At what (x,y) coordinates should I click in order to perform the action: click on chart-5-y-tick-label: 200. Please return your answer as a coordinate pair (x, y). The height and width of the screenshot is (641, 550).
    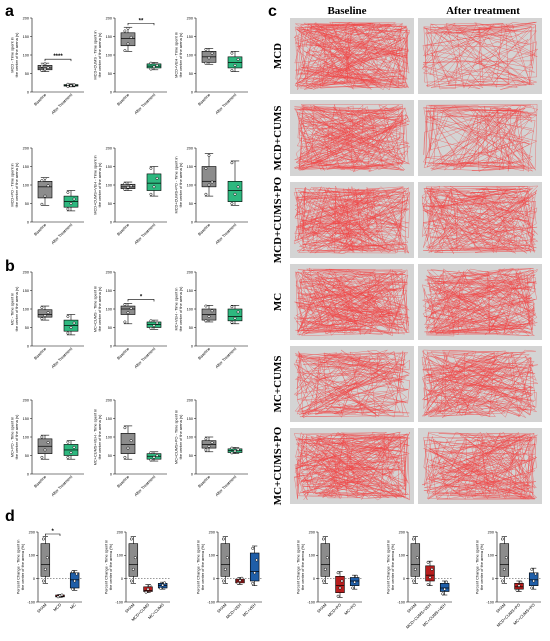
    Looking at the image, I should click on (190, 148).